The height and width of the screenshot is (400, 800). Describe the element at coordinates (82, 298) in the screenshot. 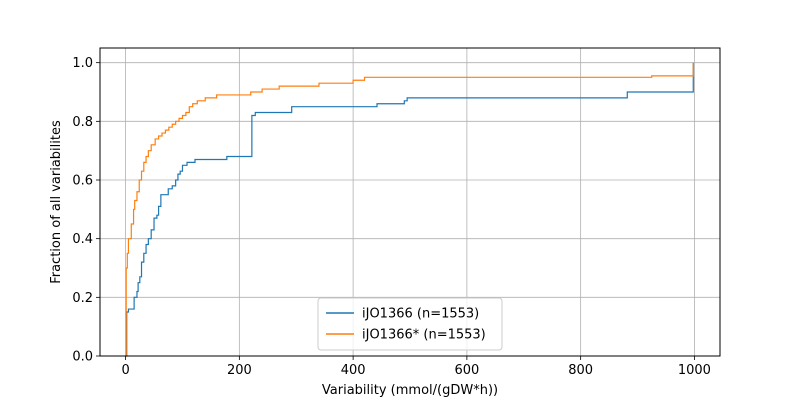

I see `y-tick-label: 0.2` at that location.